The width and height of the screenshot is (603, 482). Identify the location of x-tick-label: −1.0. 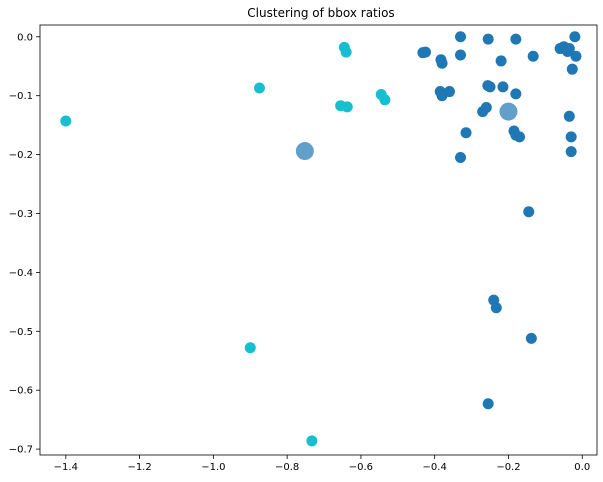
(213, 467).